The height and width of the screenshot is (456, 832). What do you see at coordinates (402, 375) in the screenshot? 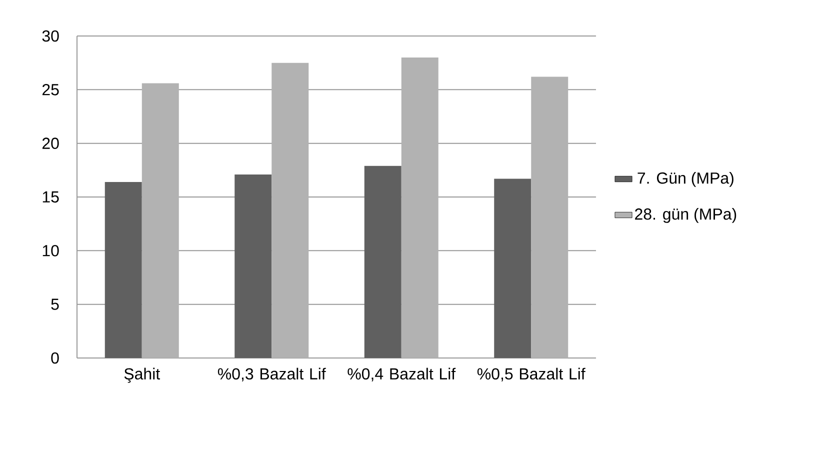
I see `x-tick-label: %0,4 Bazalt Lif` at bounding box center [402, 375].